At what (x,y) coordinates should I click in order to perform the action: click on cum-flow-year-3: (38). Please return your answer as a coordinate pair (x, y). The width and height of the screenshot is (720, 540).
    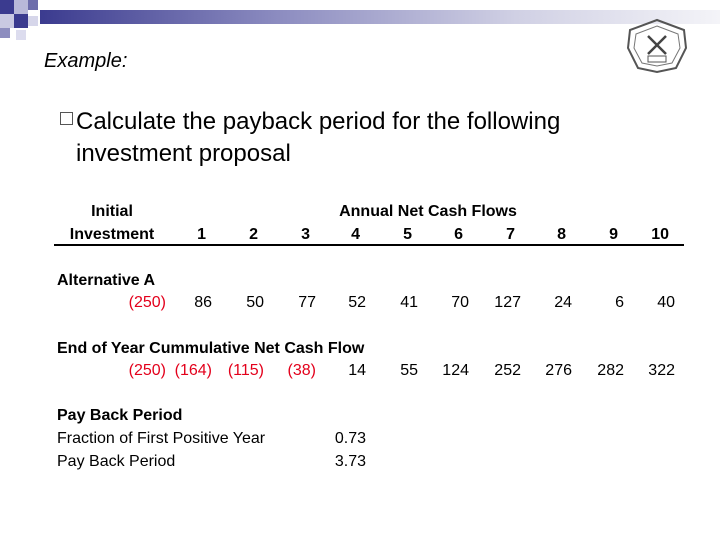
    Looking at the image, I should click on (301, 370).